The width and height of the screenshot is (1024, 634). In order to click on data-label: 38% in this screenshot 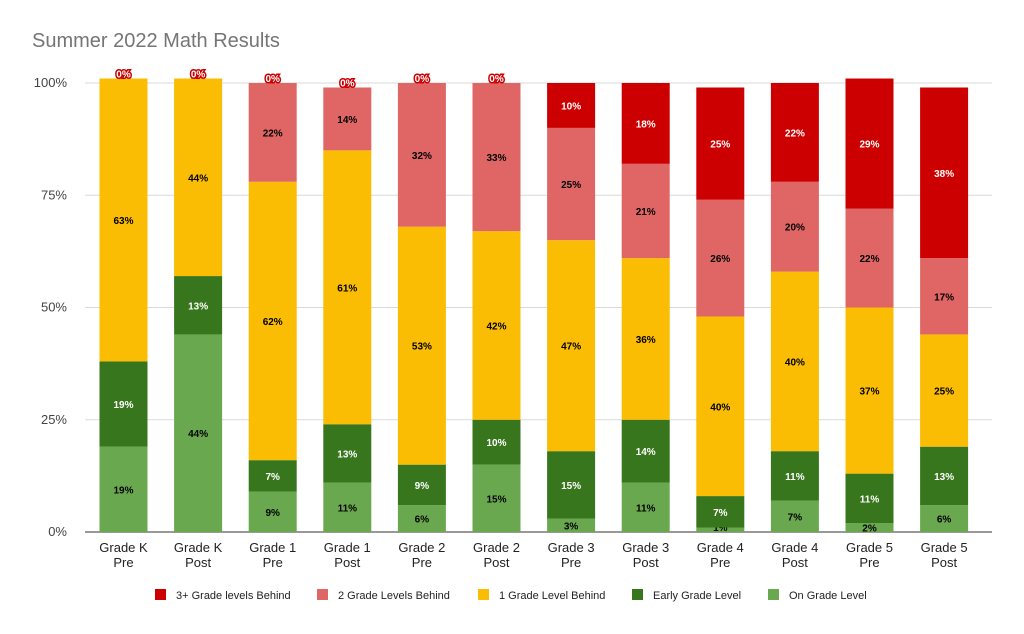, I will do `click(944, 174)`.